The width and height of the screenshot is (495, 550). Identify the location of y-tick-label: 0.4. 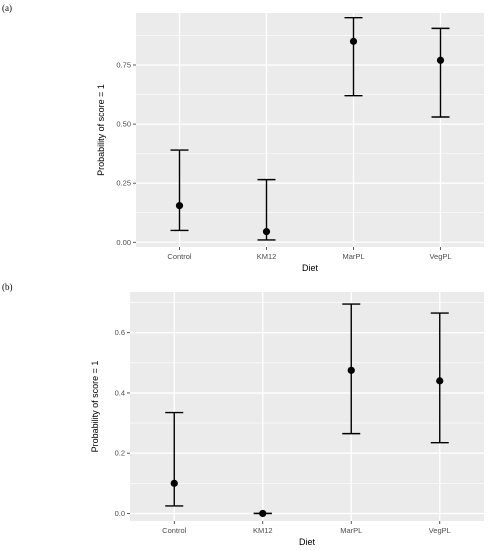
(120, 392).